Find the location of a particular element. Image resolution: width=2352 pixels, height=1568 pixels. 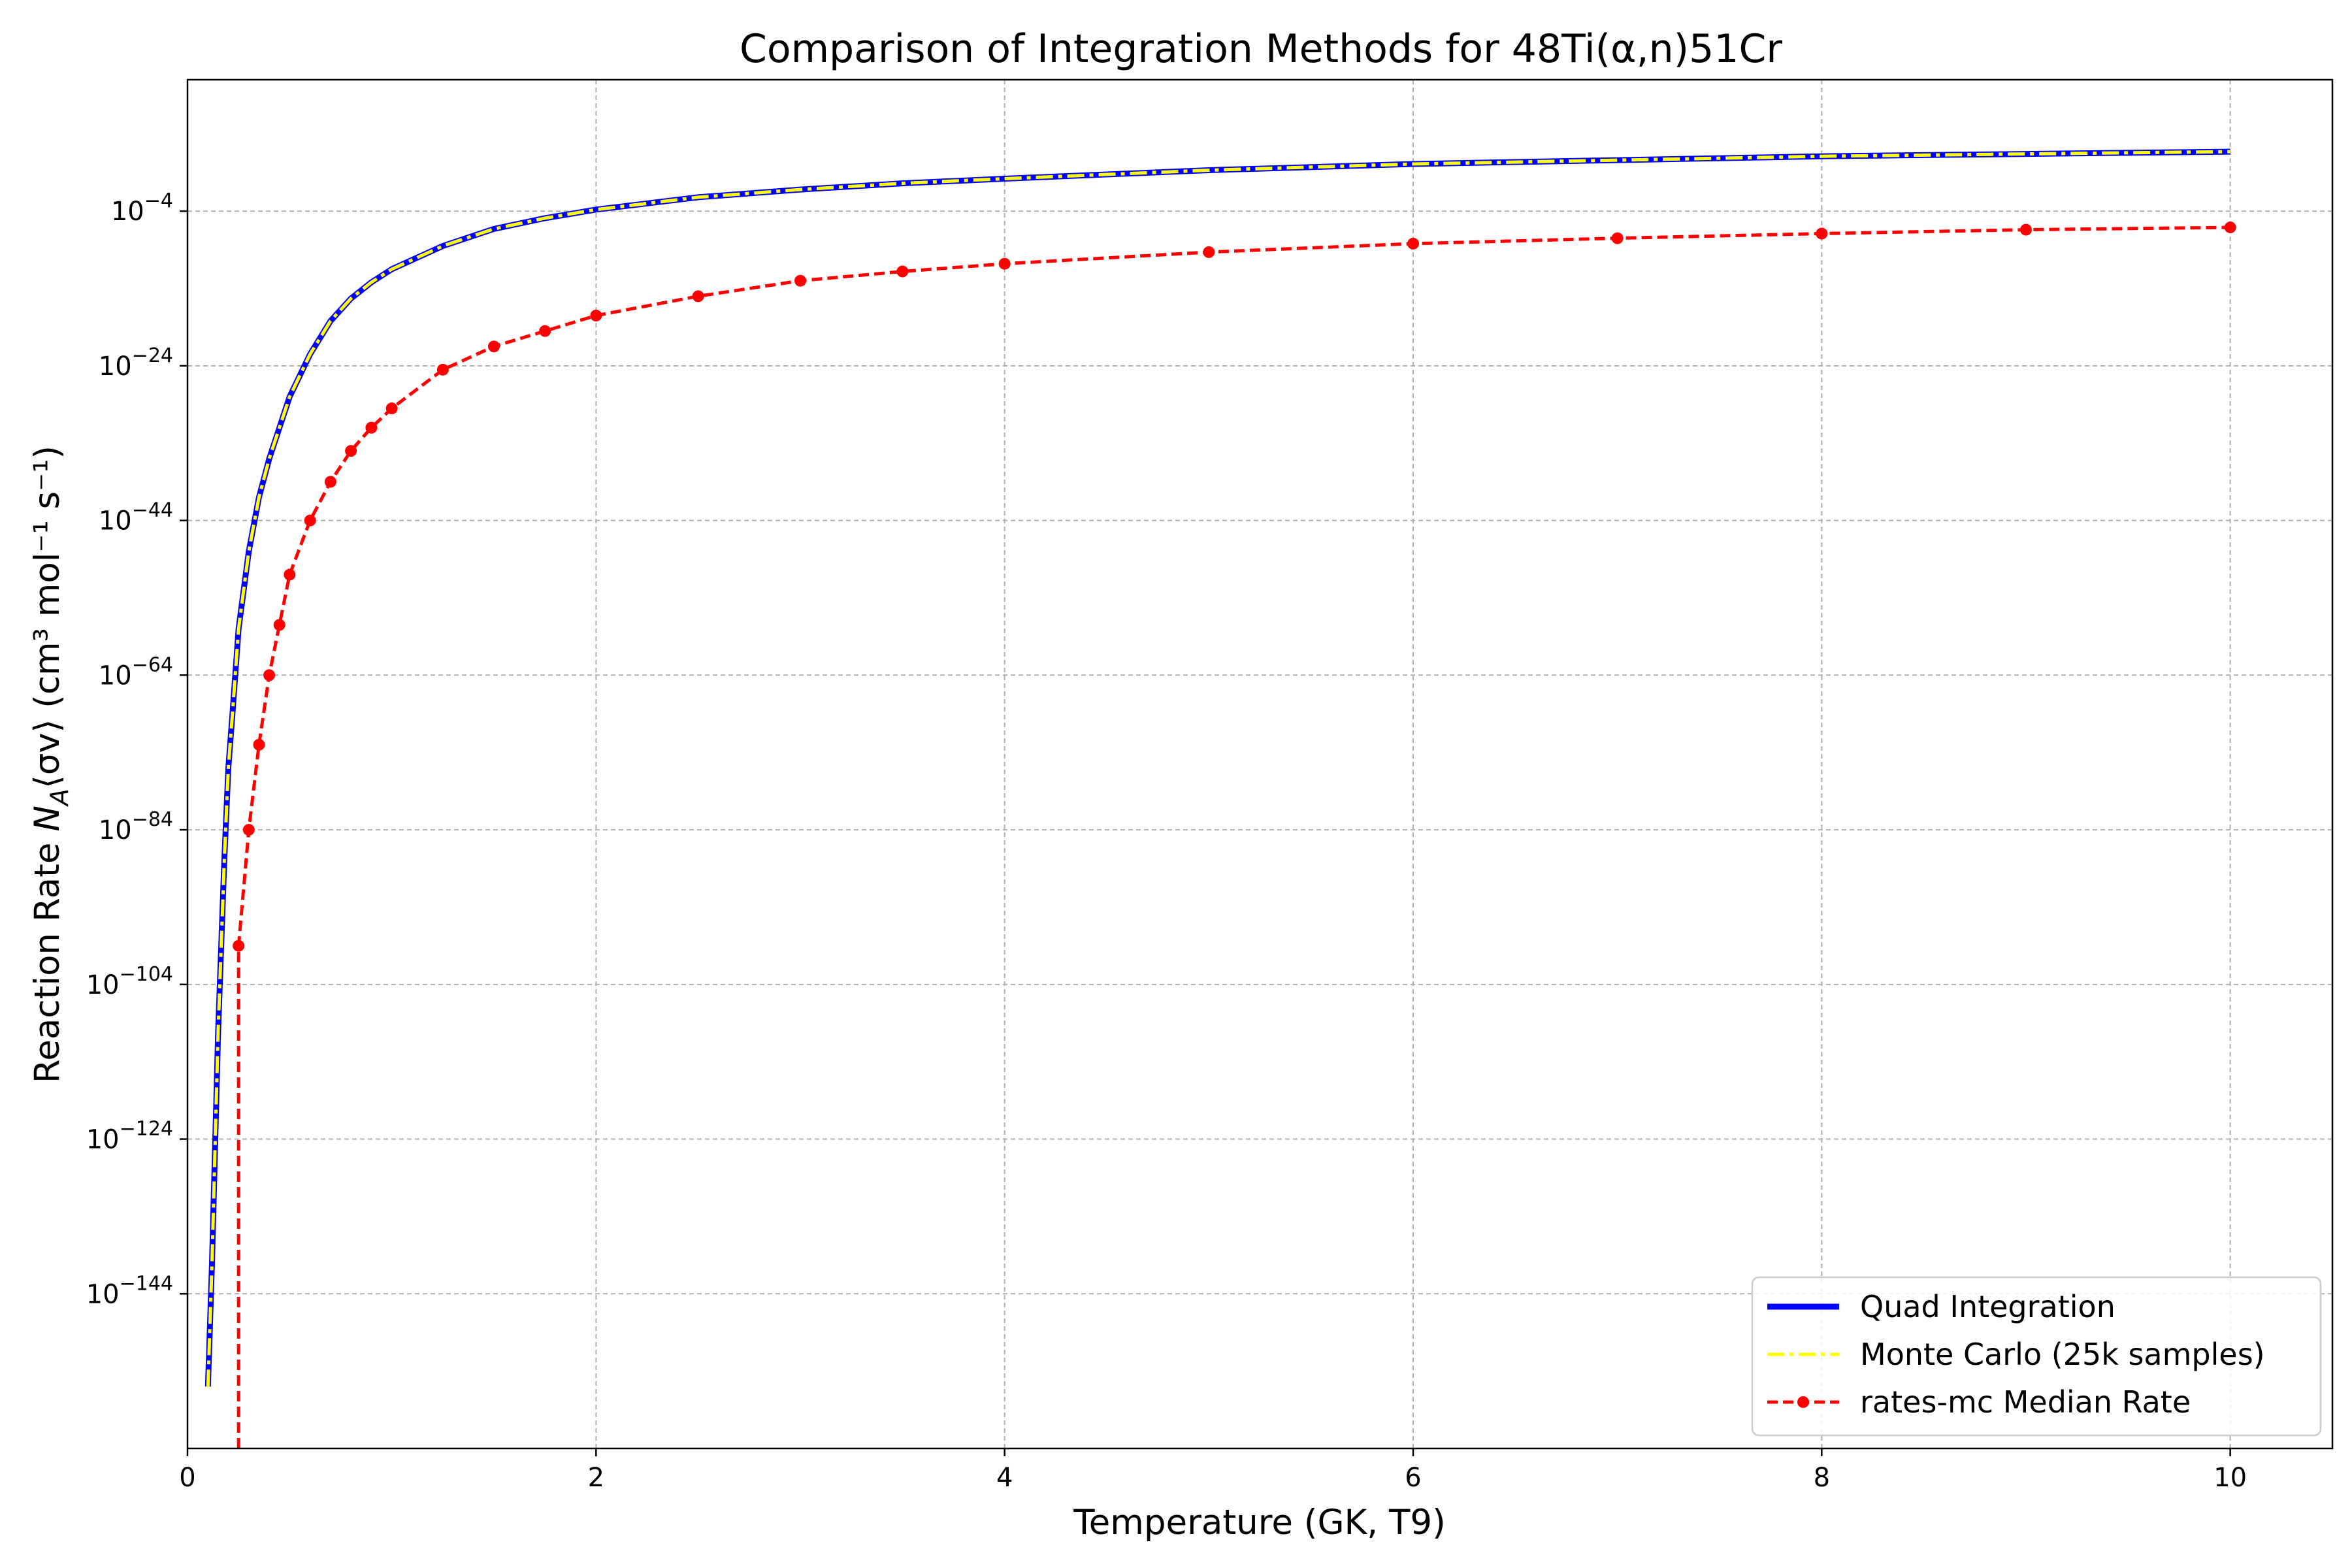

x-axis: 0 2 4 6 8 10 is located at coordinates (1213, 1470).